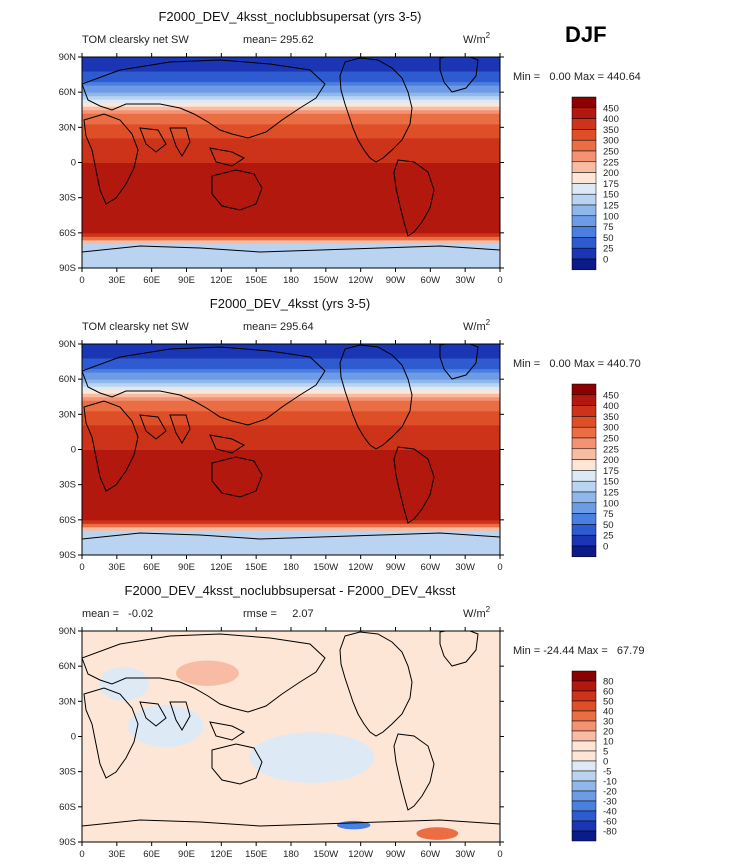 This screenshot has height=866, width=733. What do you see at coordinates (312, 757) in the screenshot?
I see `anomaly-patch` at bounding box center [312, 757].